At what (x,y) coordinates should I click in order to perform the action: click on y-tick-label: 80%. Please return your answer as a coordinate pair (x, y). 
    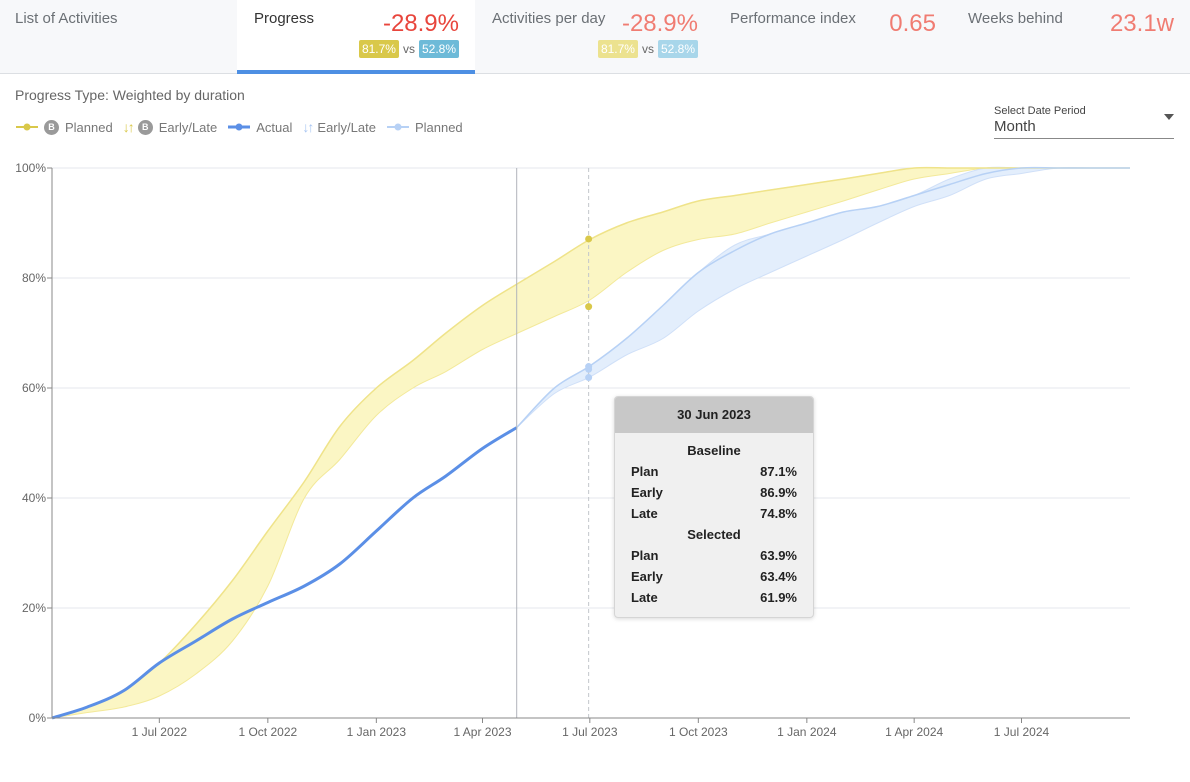
    Looking at the image, I should click on (34, 278).